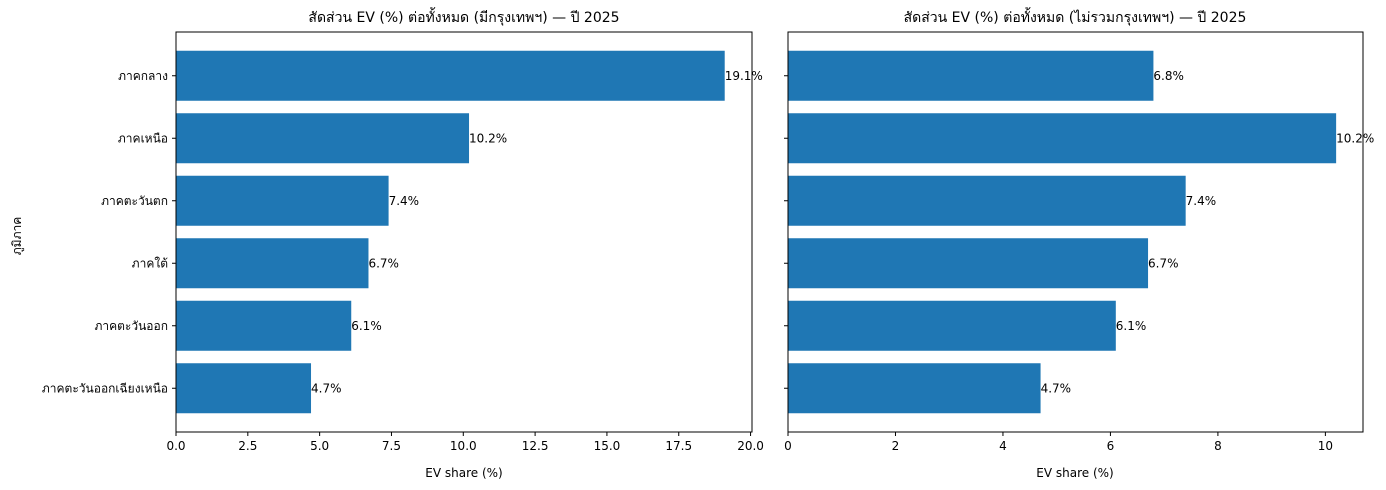 Image resolution: width=1386 pixels, height=490 pixels. I want to click on data-label: 6.8%, so click(1168, 76).